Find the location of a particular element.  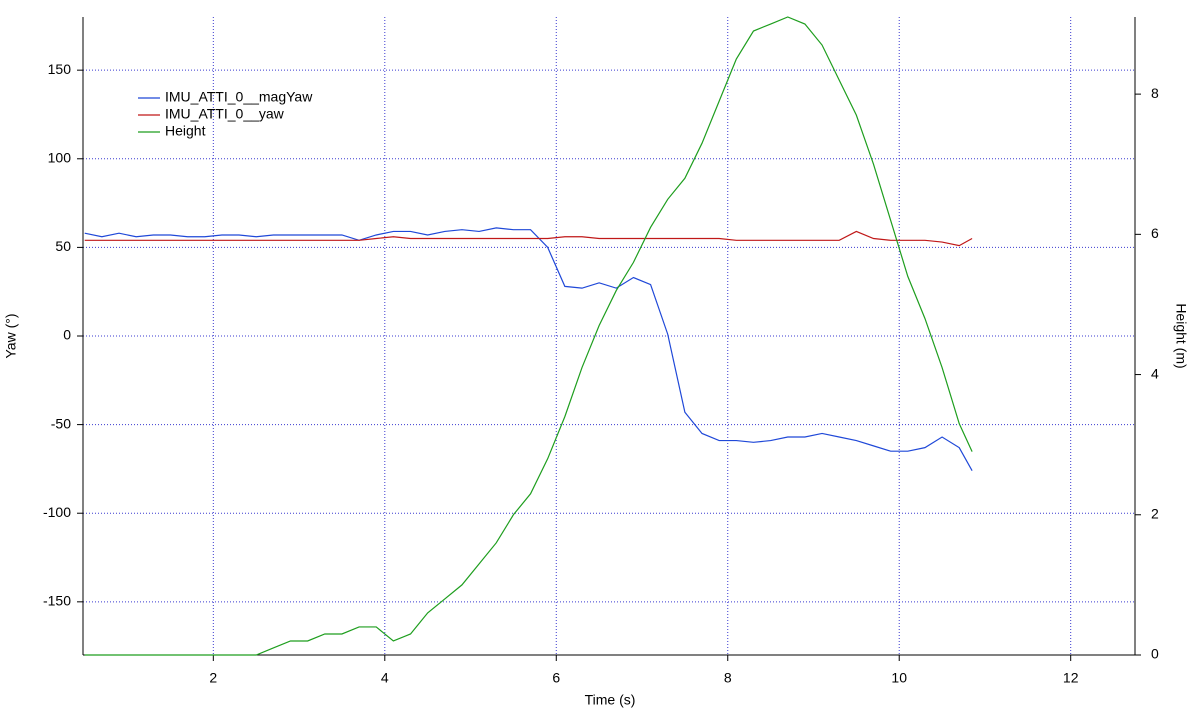

y-tick-label: 150 is located at coordinates (60, 69).